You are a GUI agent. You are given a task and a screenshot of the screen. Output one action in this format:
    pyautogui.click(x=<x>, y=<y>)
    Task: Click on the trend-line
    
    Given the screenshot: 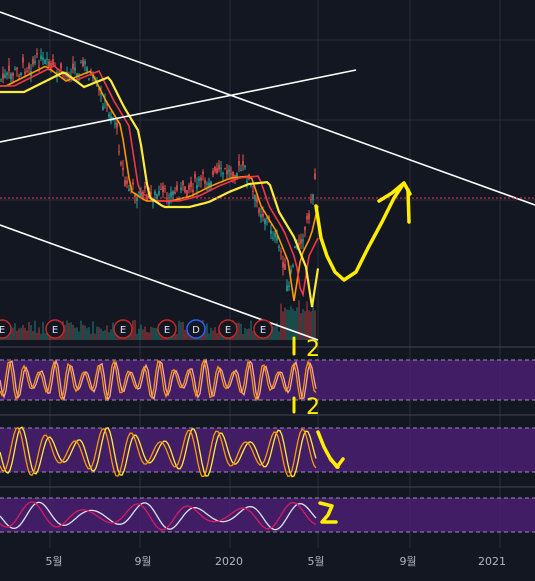 What is the action you would take?
    pyautogui.click(x=178, y=106)
    